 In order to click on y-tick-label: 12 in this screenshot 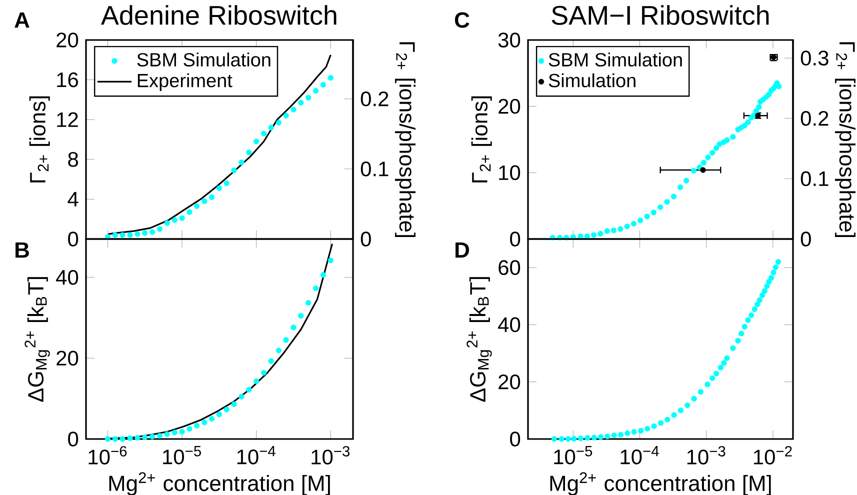, I will do `click(67, 119)`.